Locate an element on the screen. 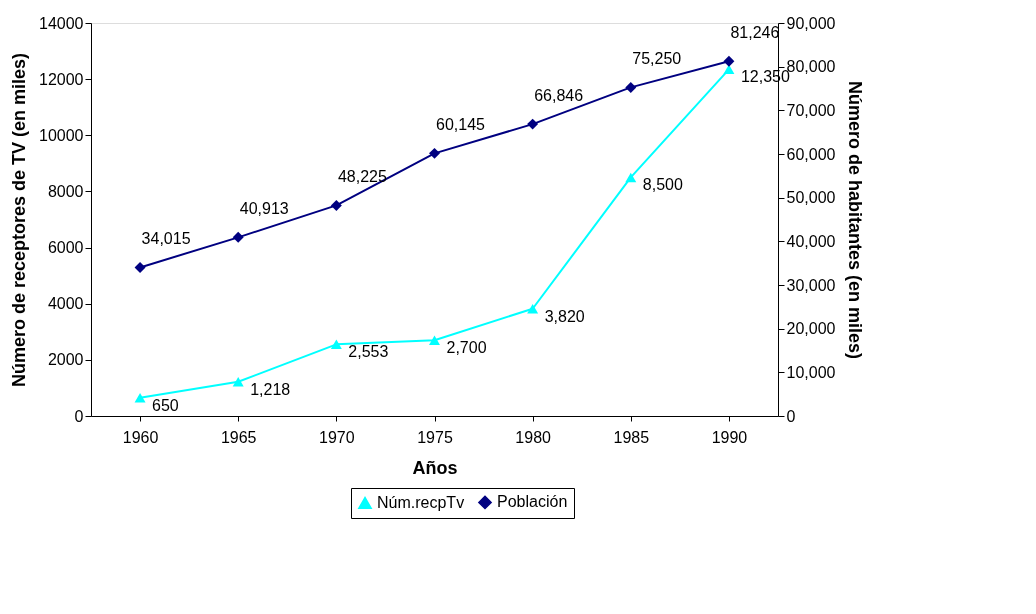 Image resolution: width=1036 pixels, height=614 pixels. data-label: 1,218 is located at coordinates (270, 389).